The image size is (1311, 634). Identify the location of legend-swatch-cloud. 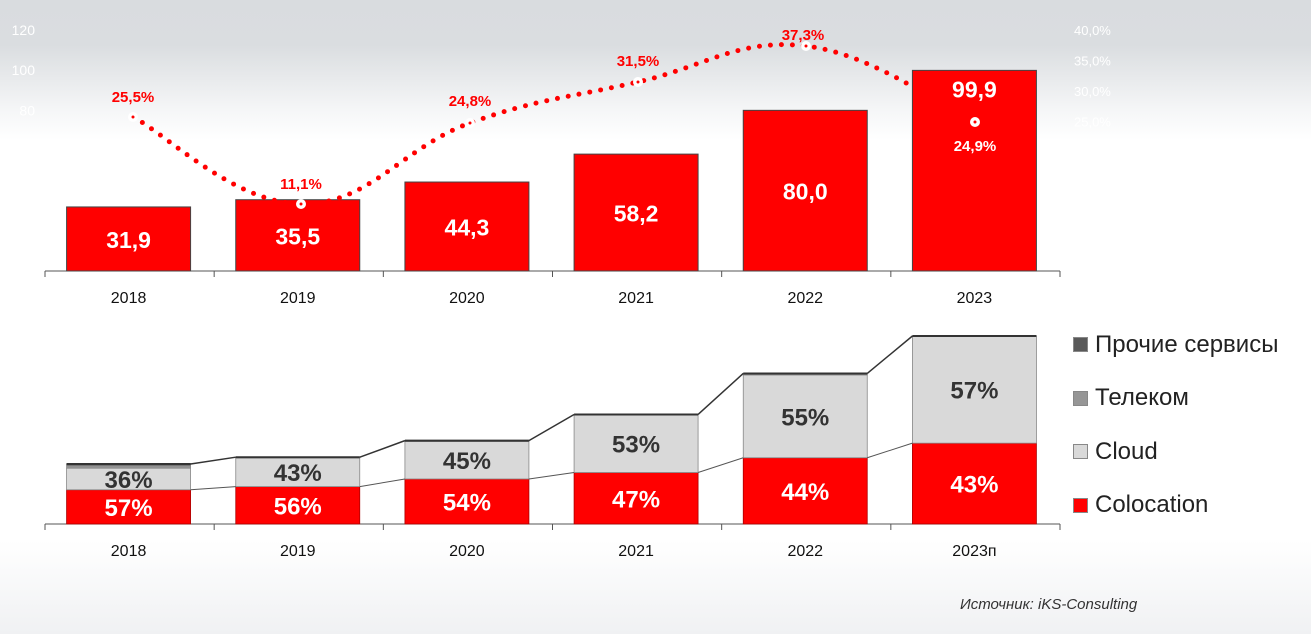
(1080, 452).